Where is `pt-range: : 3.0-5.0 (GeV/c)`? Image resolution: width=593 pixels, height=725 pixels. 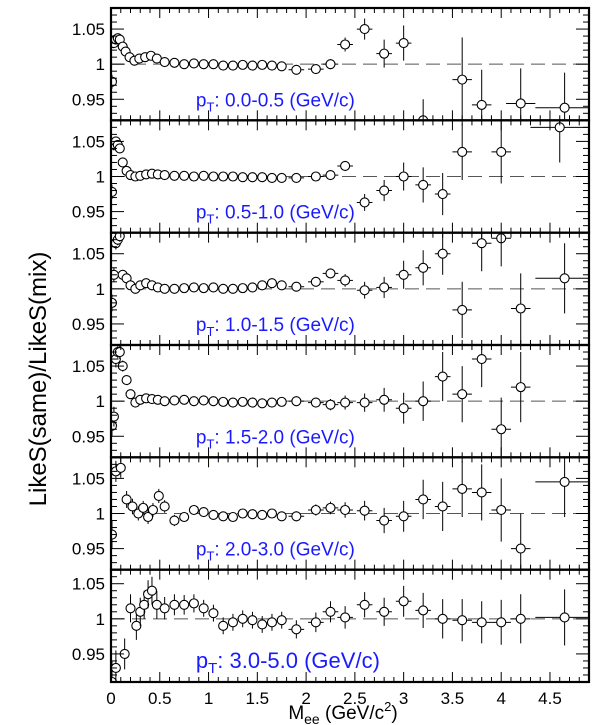
pt-range: : 3.0-5.0 (GeV/c) is located at coordinates (298, 660).